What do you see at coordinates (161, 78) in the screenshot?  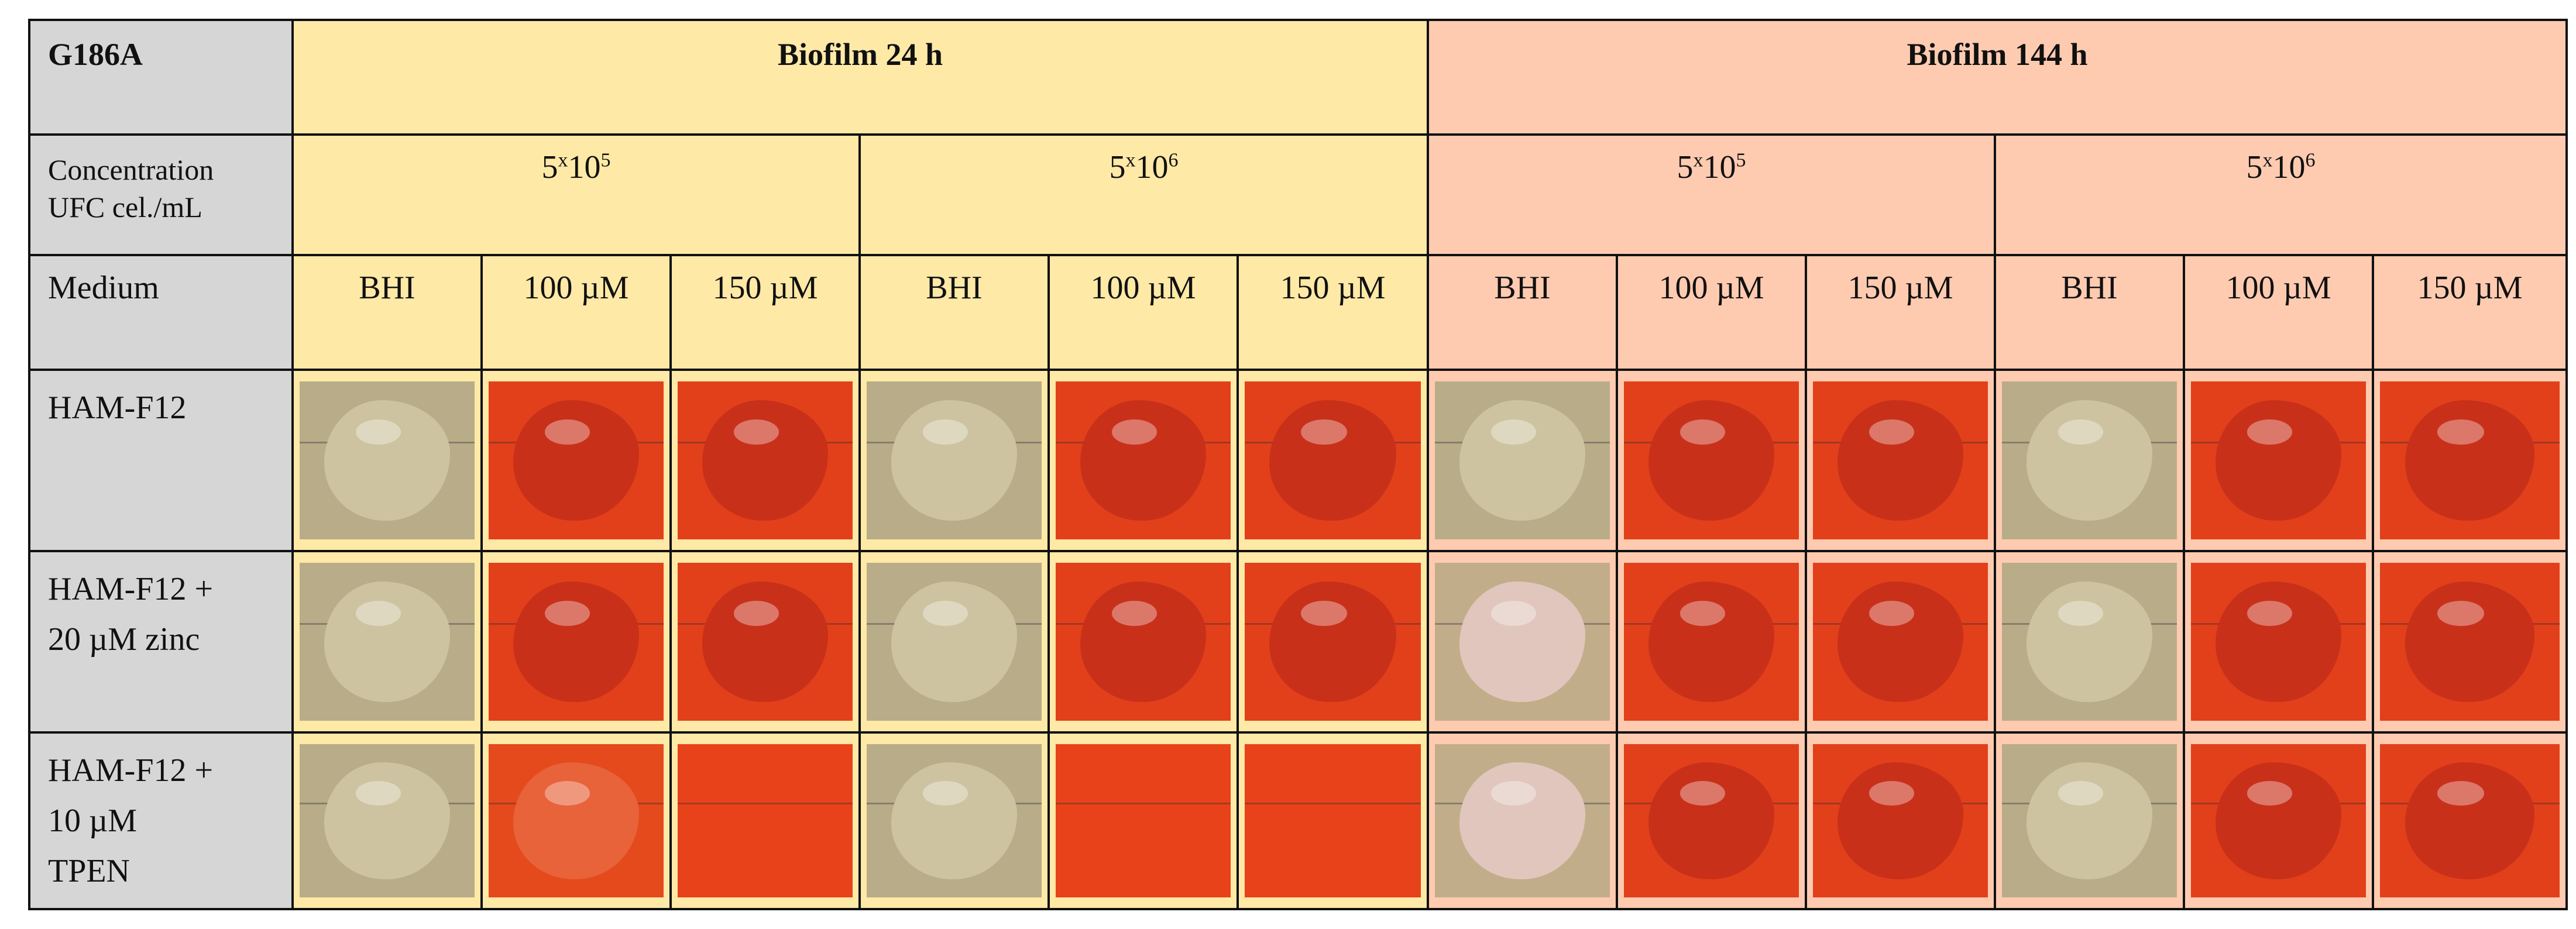 I see `strain-label: G186A` at bounding box center [161, 78].